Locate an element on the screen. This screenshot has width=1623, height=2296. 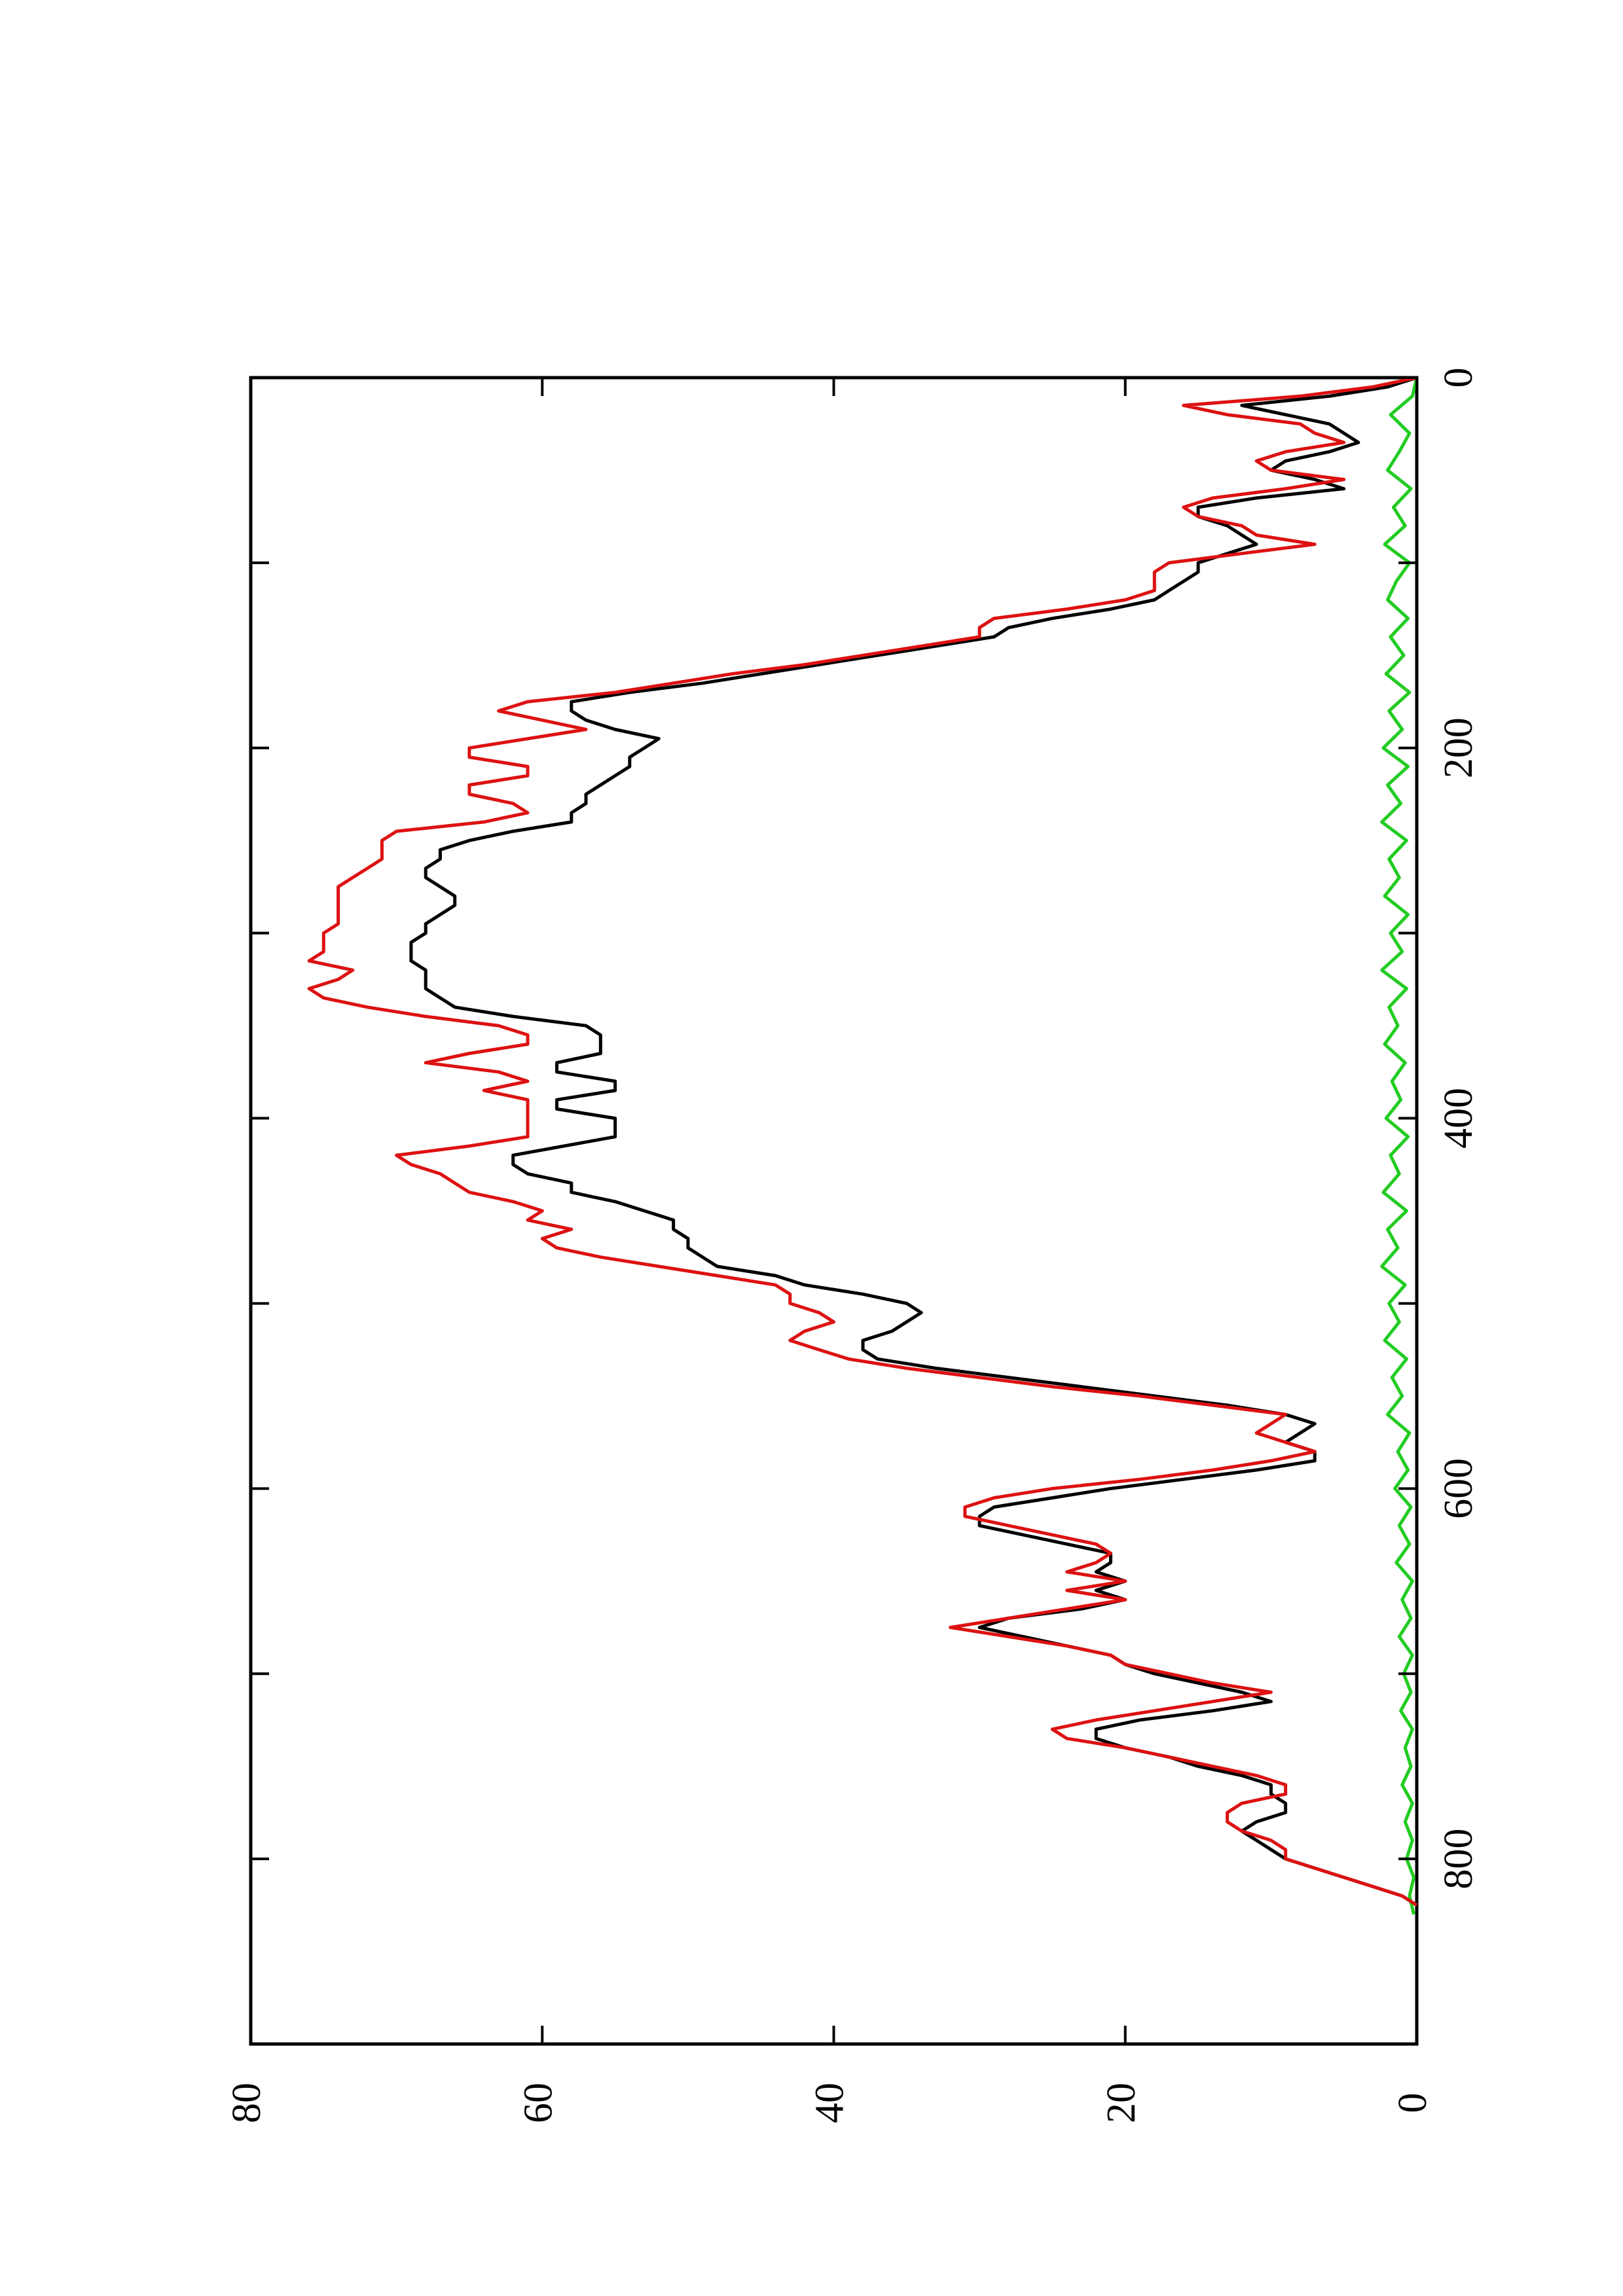
y-tick-label: 20 is located at coordinates (1121, 2103).